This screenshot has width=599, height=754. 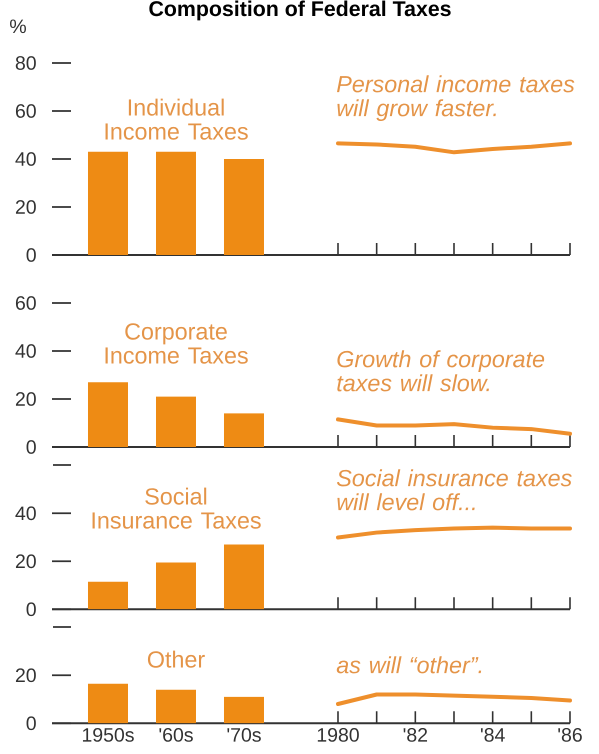 I want to click on y-axis-title: %, so click(x=18, y=26).